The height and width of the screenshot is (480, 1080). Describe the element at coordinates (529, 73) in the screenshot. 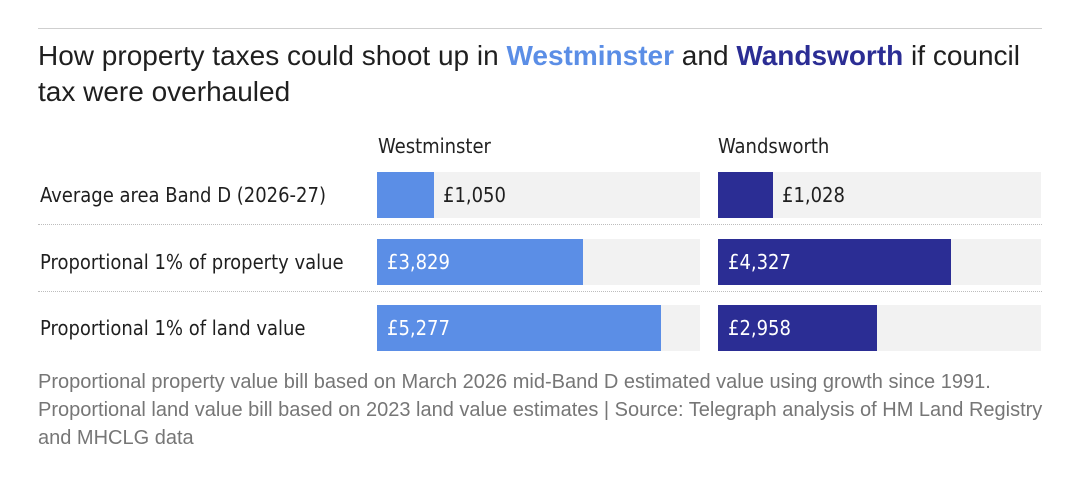

I see `title-text-after: if council tax were overhauled` at that location.